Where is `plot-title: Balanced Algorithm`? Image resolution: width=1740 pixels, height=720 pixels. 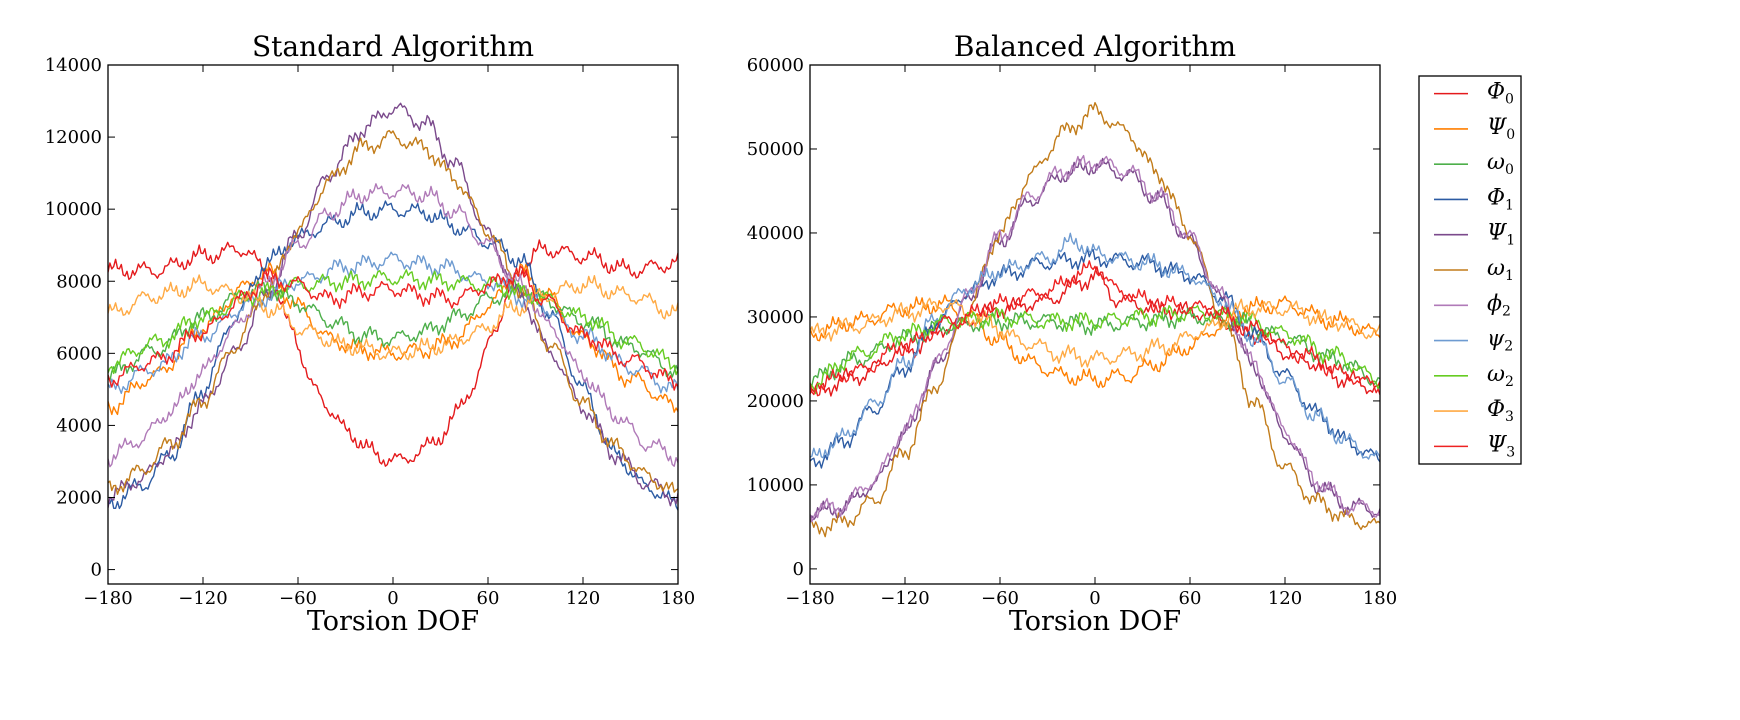
plot-title: Balanced Algorithm is located at coordinates (1095, 46).